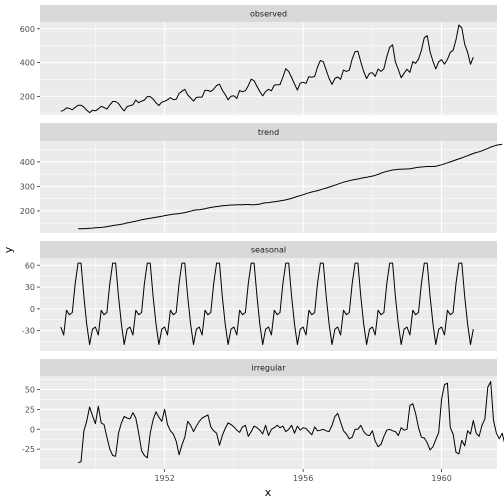 Image resolution: width=504 pixels, height=504 pixels. What do you see at coordinates (28, 449) in the screenshot?
I see `y-tick-label: -25` at bounding box center [28, 449].